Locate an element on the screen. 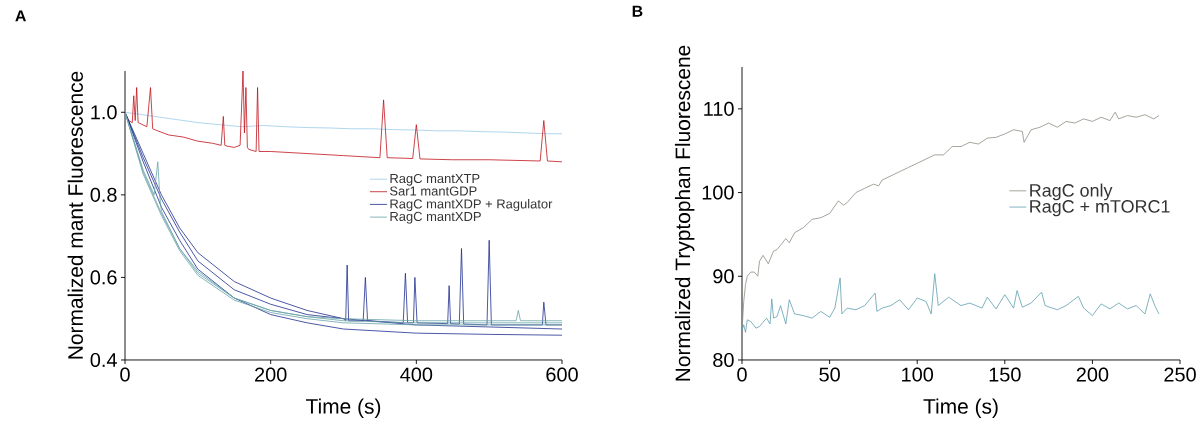 Image resolution: width=1201 pixels, height=437 pixels. y-axis-title: Normalized Tryptophan Fluorescene is located at coordinates (684, 213).